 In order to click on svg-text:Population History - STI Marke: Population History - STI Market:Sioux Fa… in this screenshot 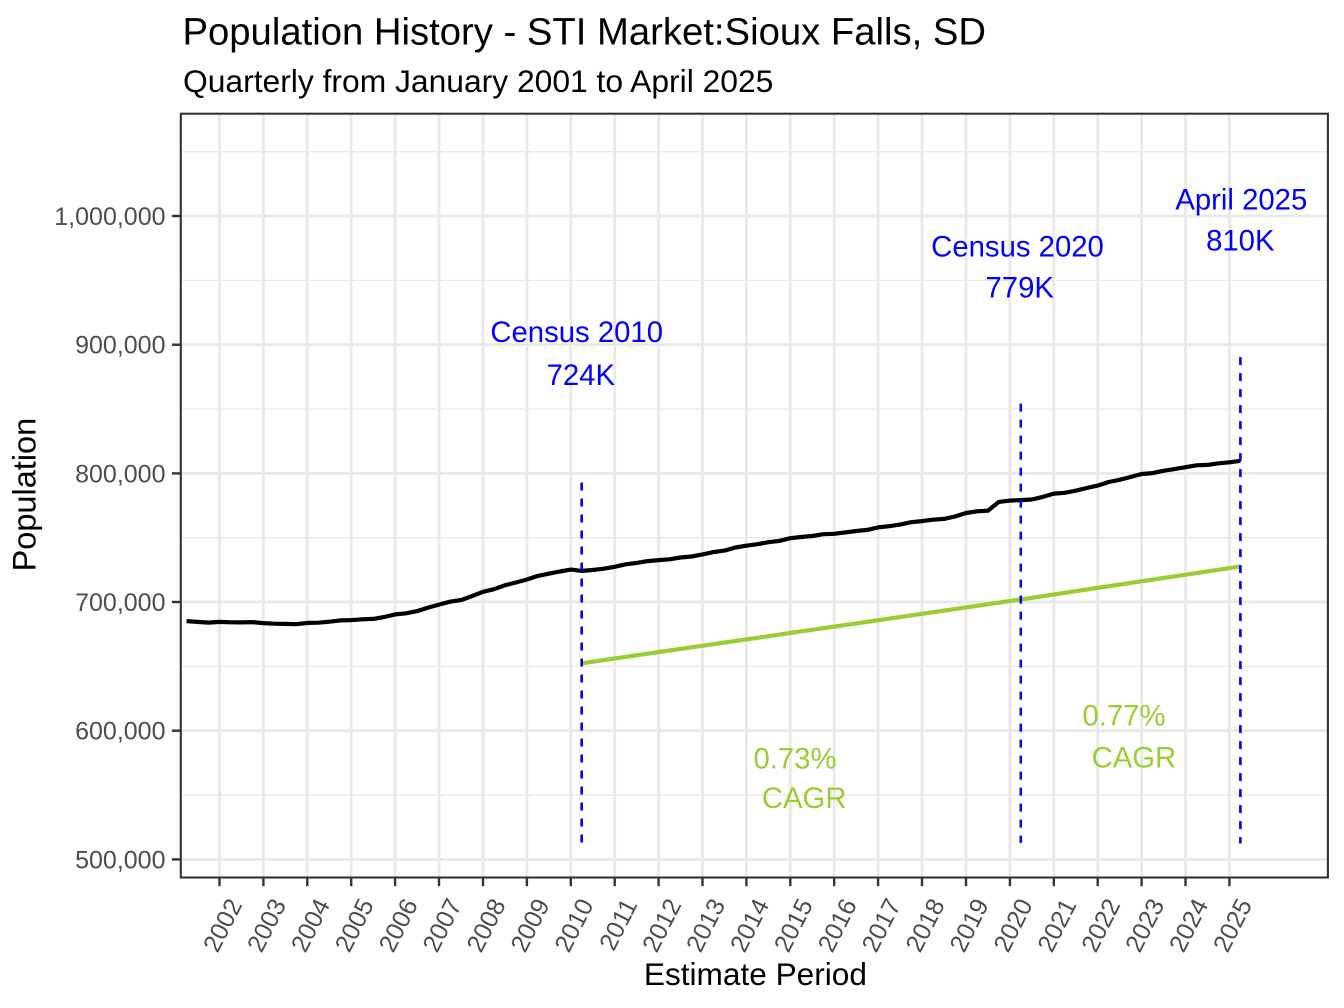, I will do `click(585, 31)`.